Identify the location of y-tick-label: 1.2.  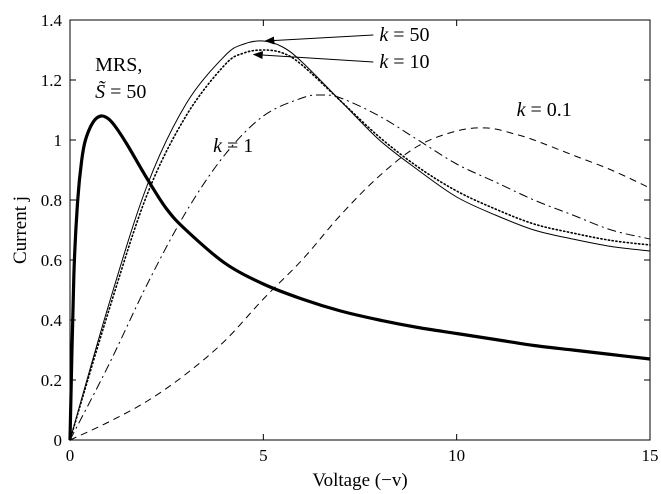
(51, 80).